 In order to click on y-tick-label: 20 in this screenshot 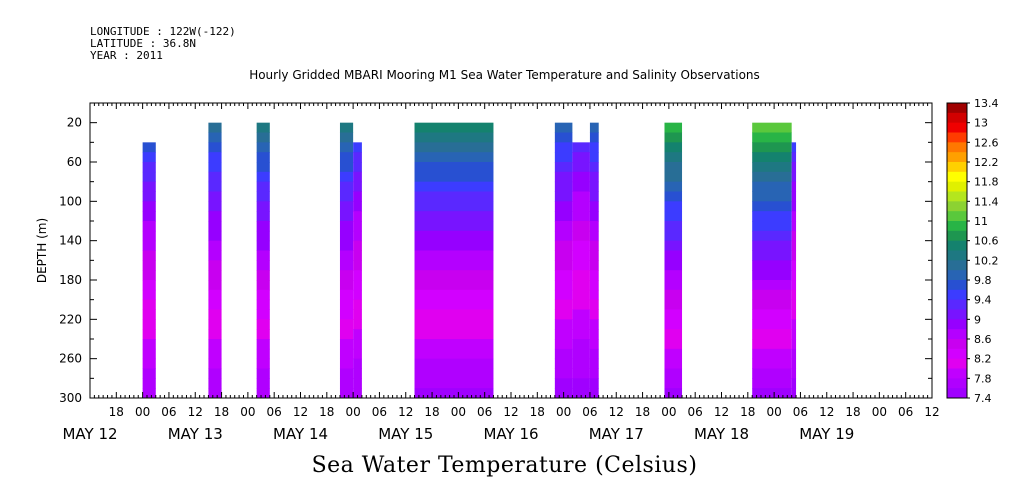, I will do `click(74, 123)`.